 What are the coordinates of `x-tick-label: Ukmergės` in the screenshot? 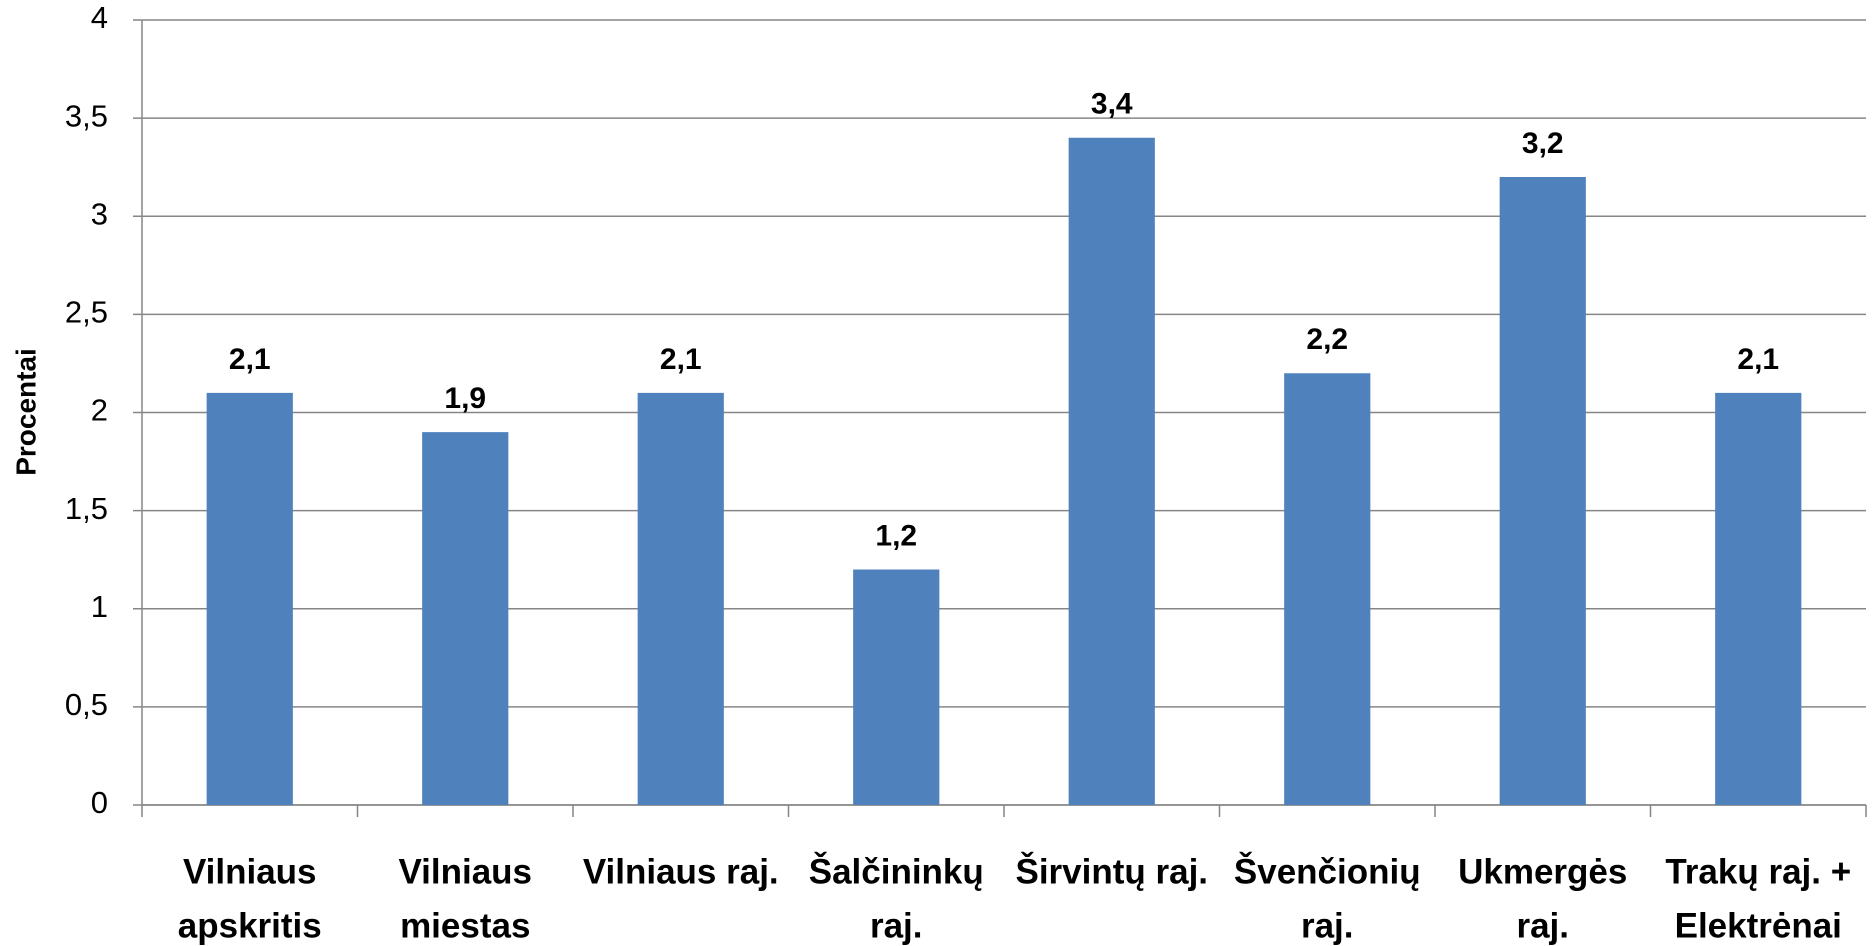 It's located at (1542, 871).